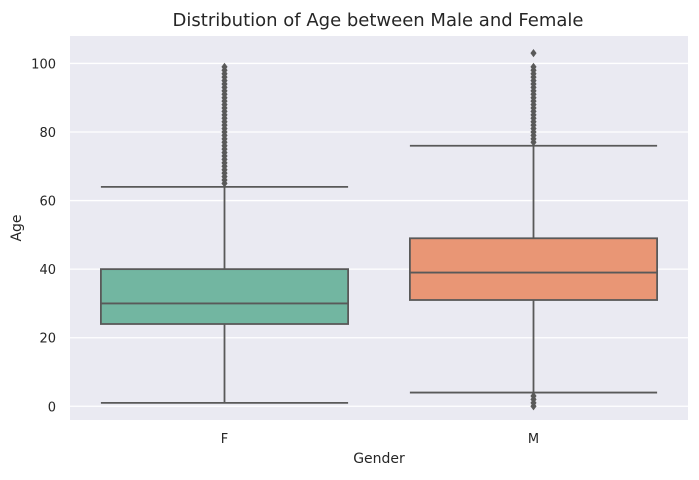 This screenshot has width=699, height=480. I want to click on x-tick-label: F, so click(224, 439).